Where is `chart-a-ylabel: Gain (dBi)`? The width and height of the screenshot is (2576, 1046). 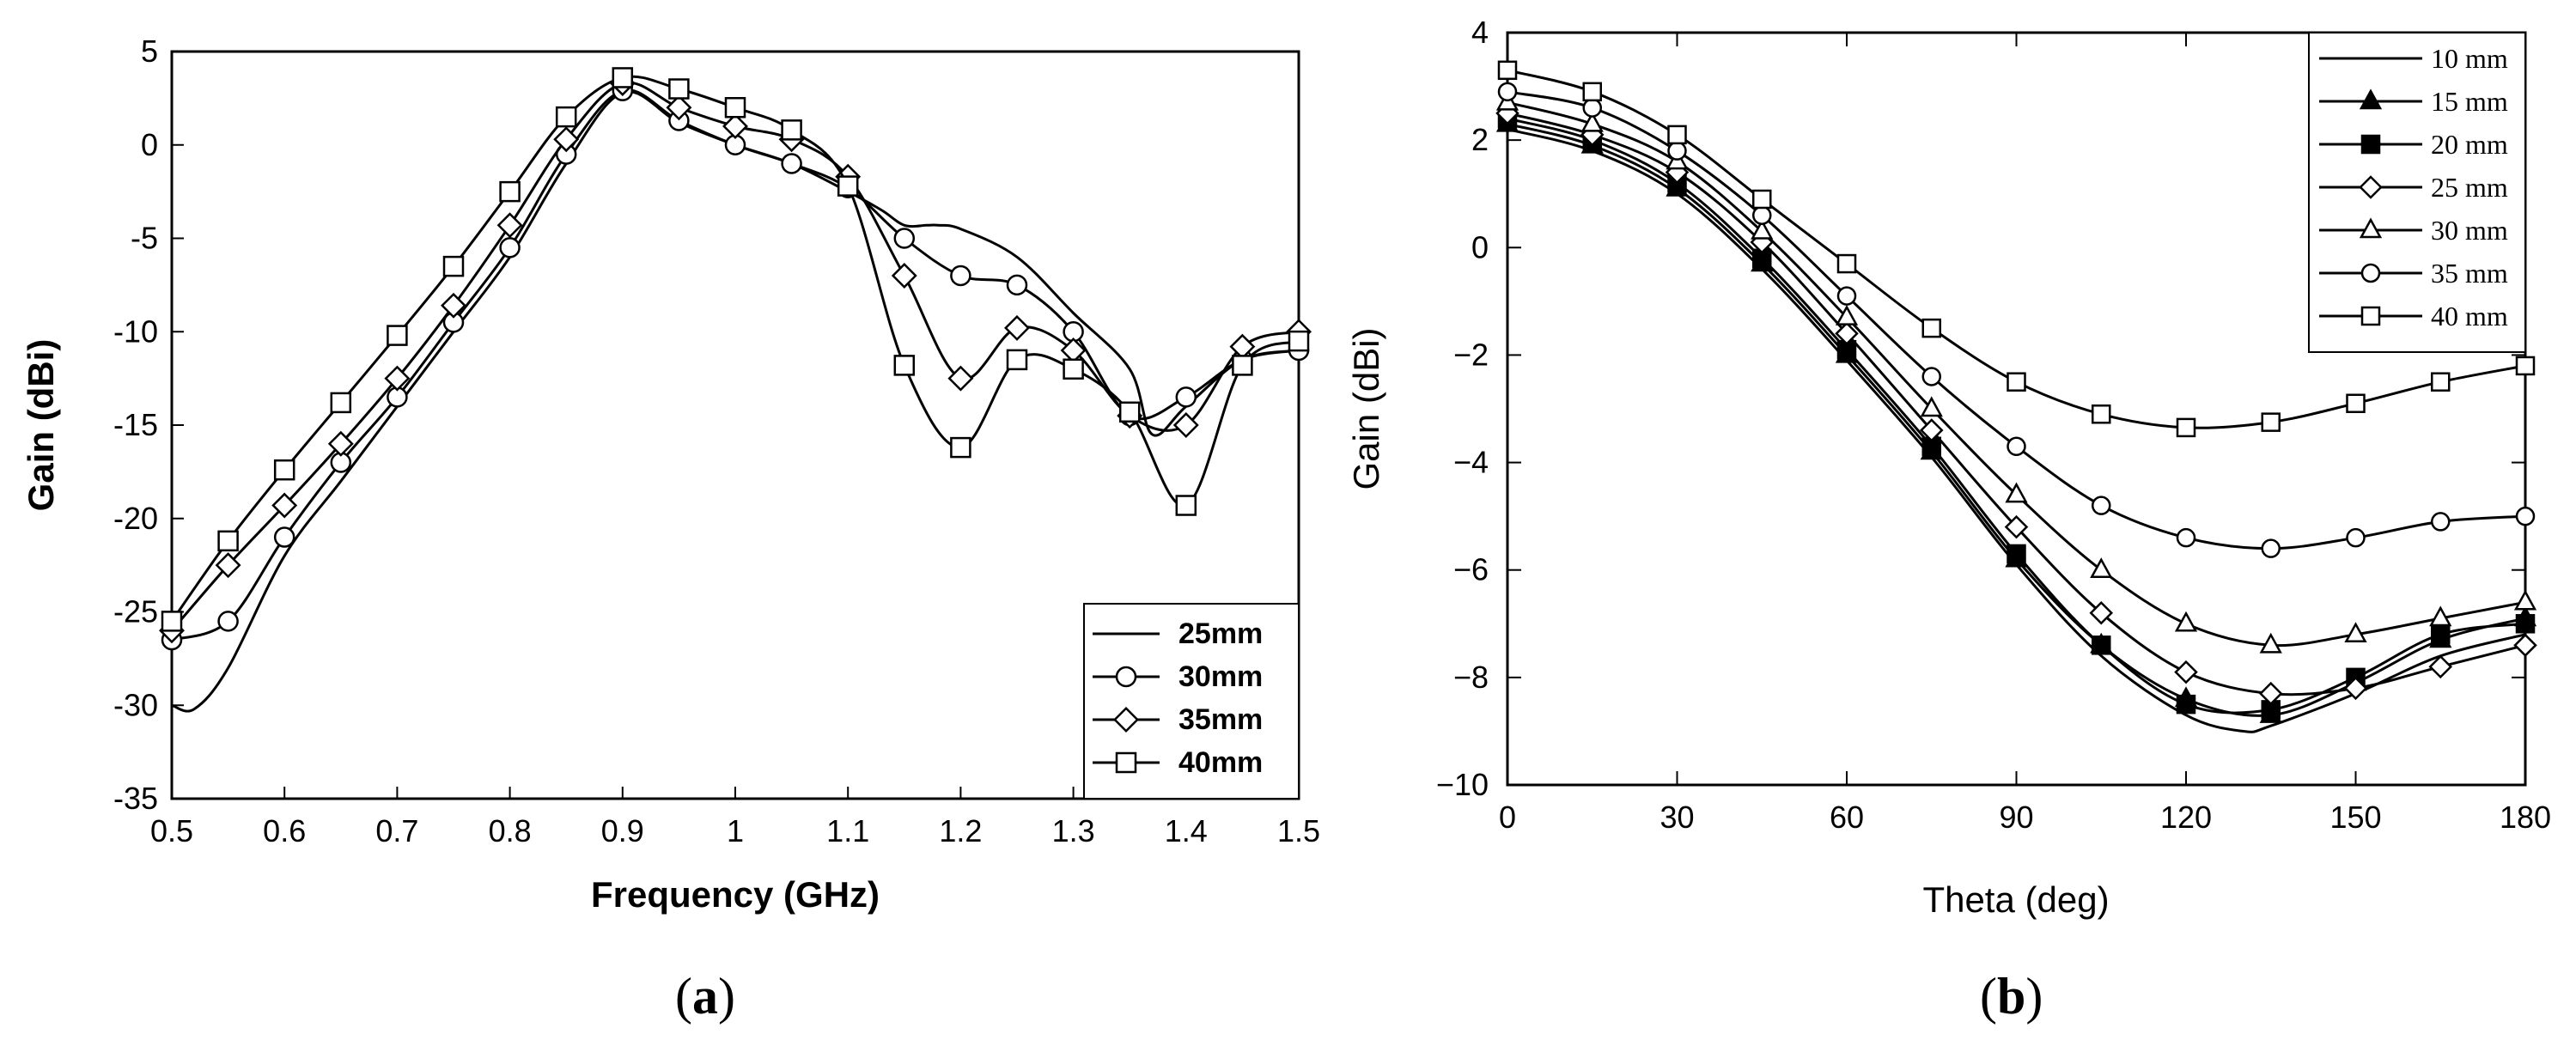 chart-a-ylabel: Gain (dBi) is located at coordinates (41, 425).